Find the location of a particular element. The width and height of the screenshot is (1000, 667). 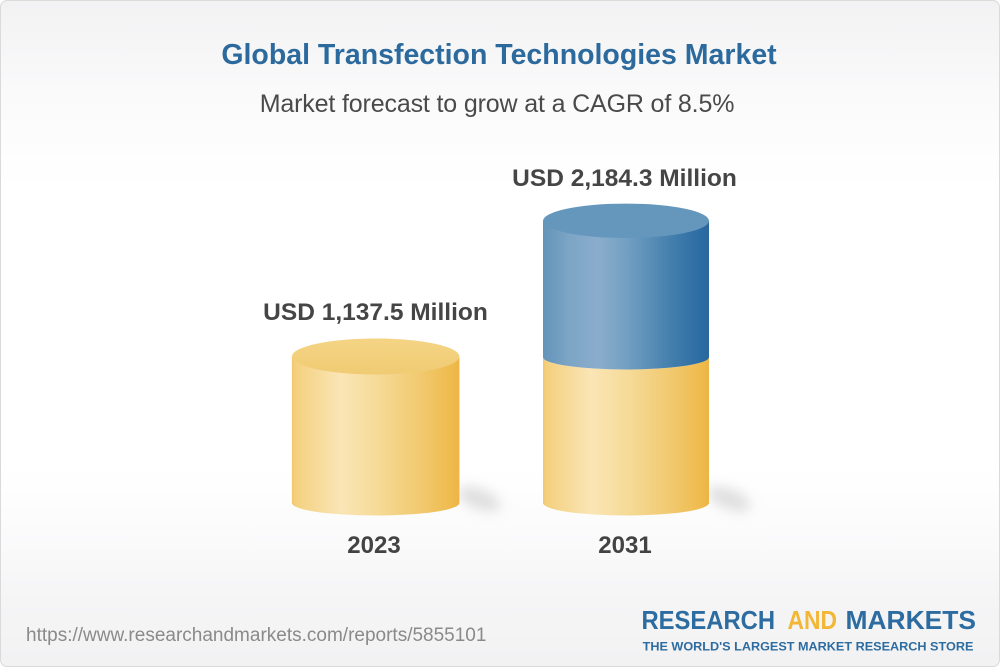

svg-text: MARKETS is located at coordinates (911, 621).